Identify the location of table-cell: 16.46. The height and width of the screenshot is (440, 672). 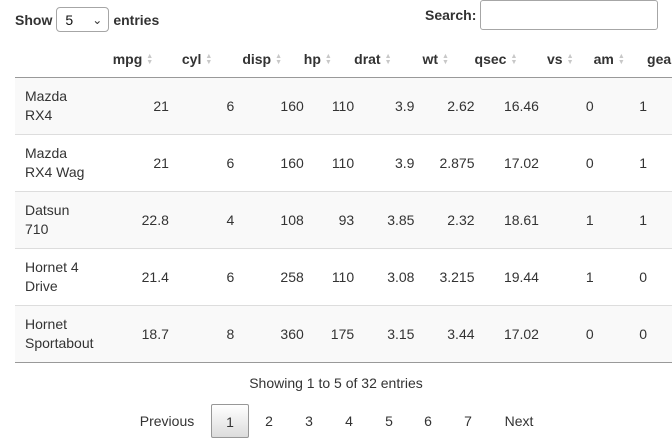
(506, 106).